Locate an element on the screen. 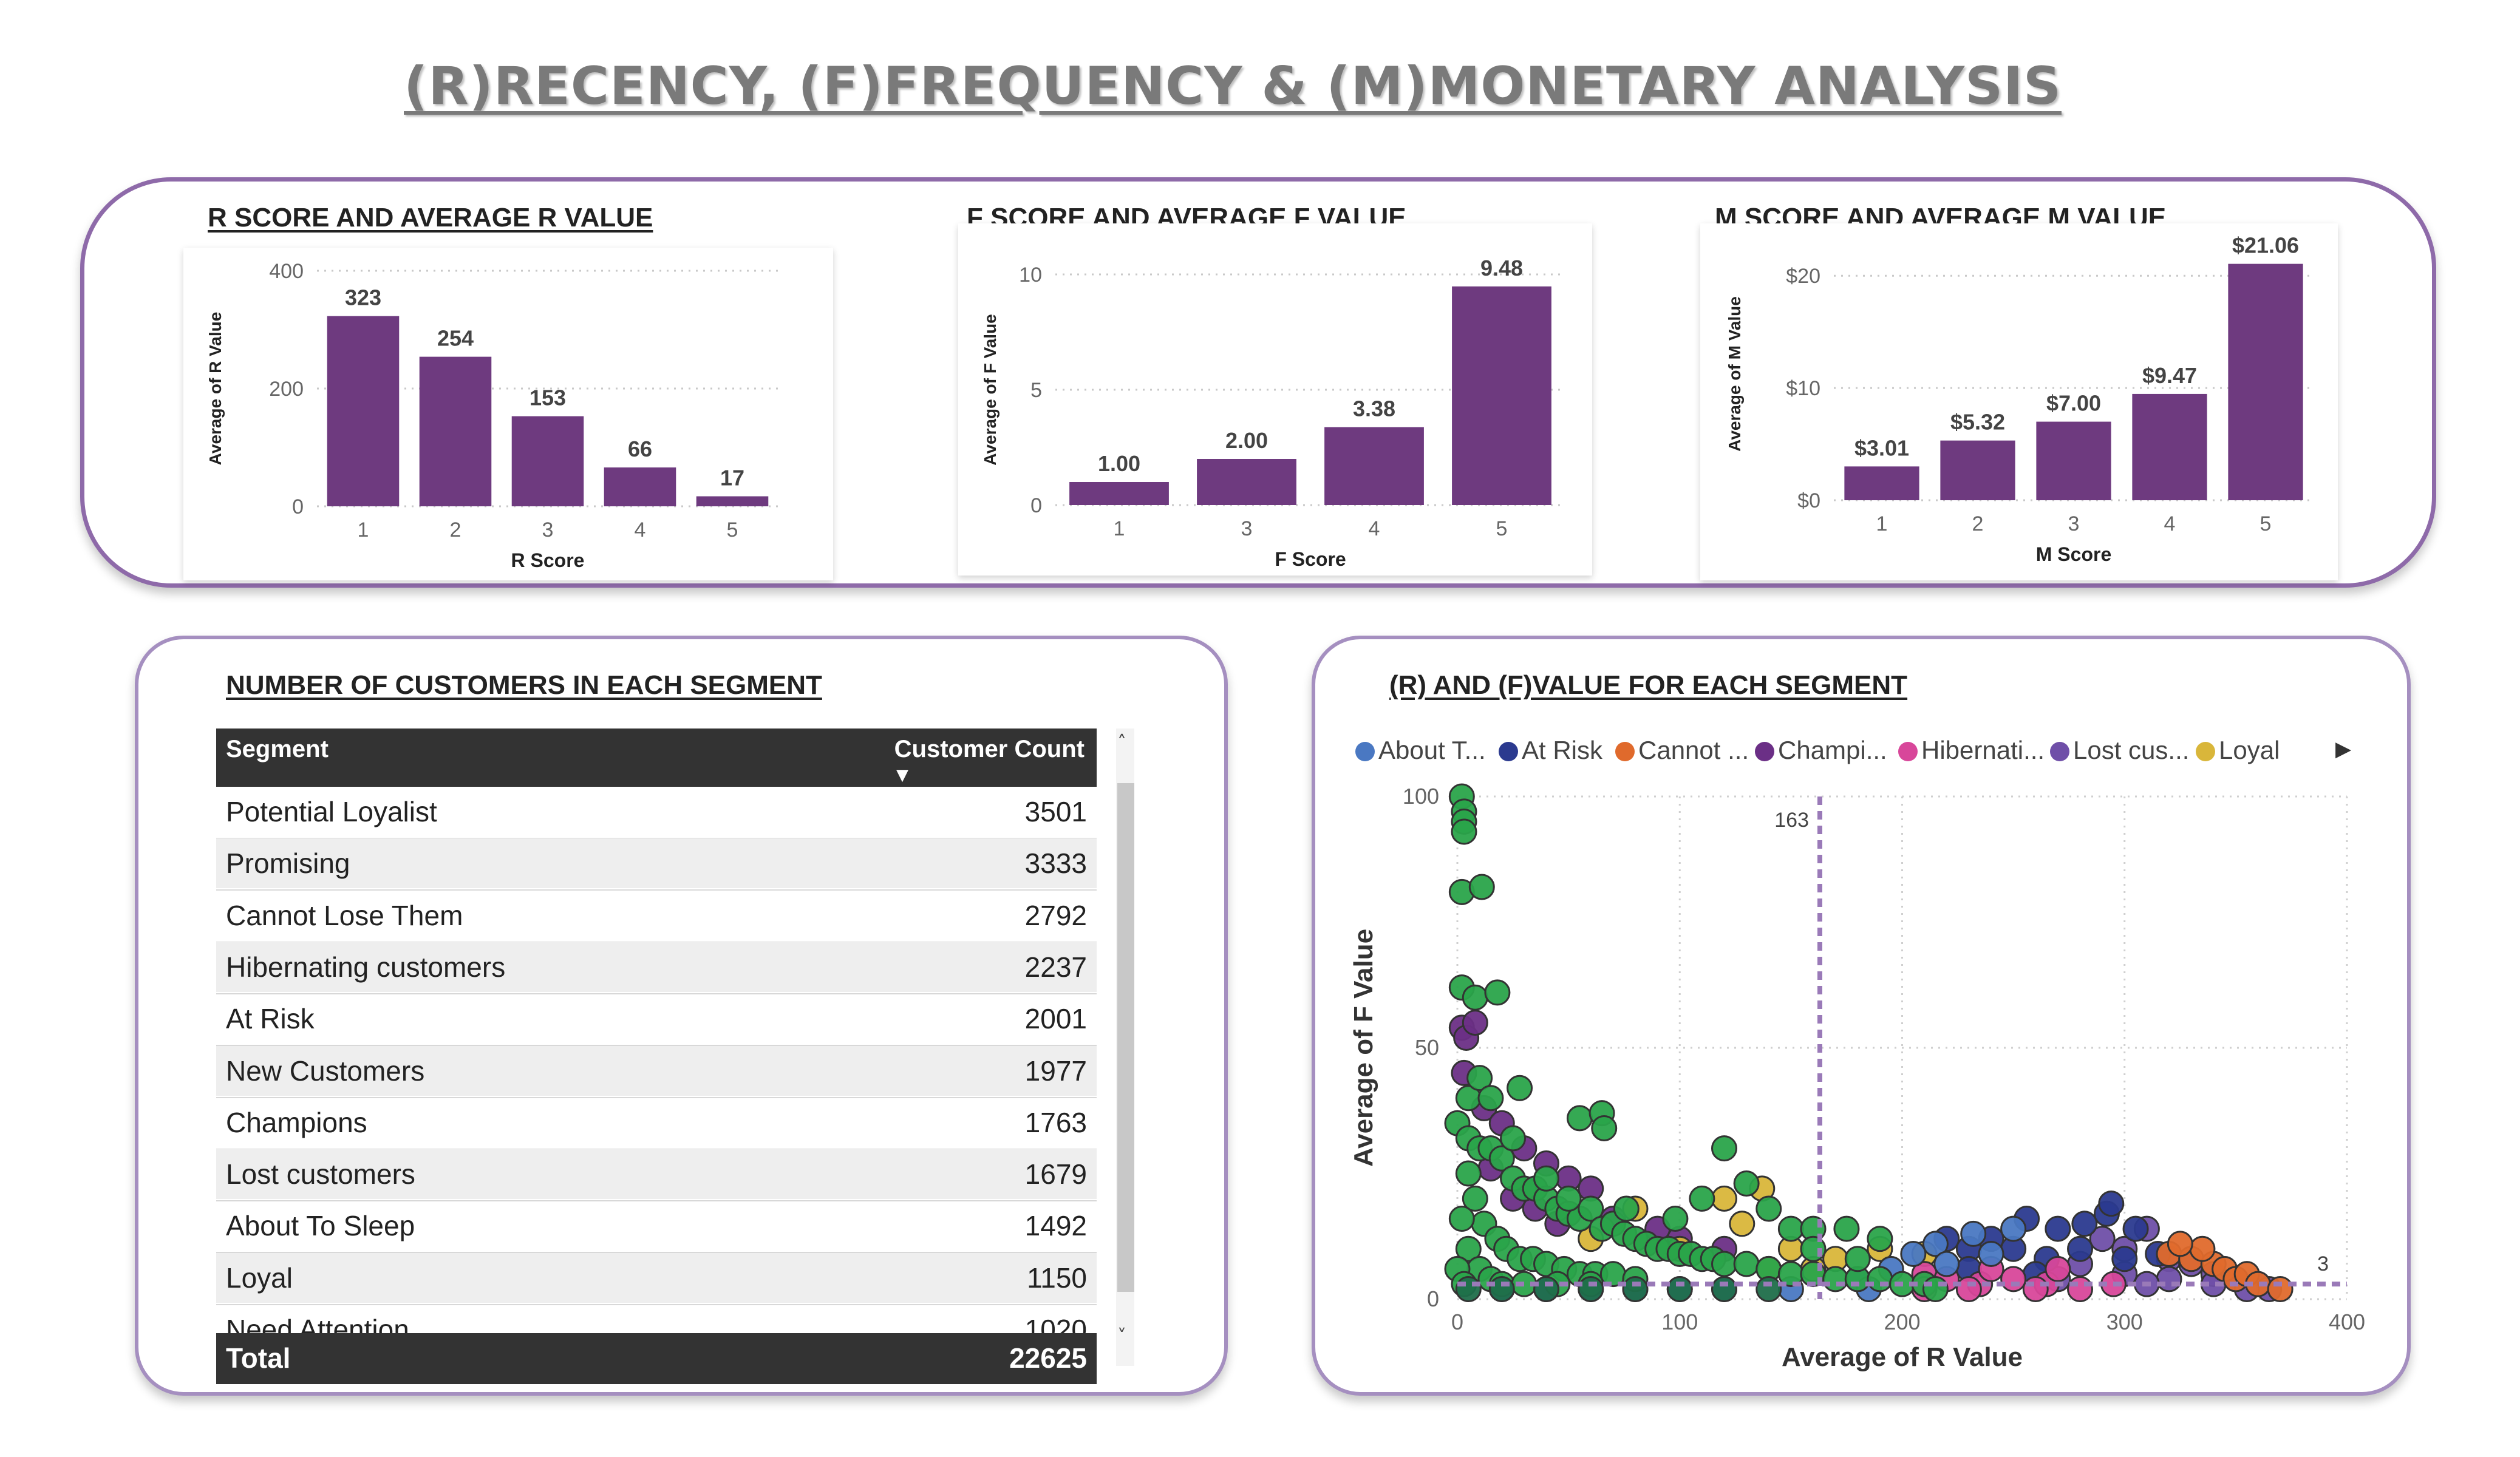 The height and width of the screenshot is (1457, 2520). f_chart-x-tick: 4 is located at coordinates (1374, 528).